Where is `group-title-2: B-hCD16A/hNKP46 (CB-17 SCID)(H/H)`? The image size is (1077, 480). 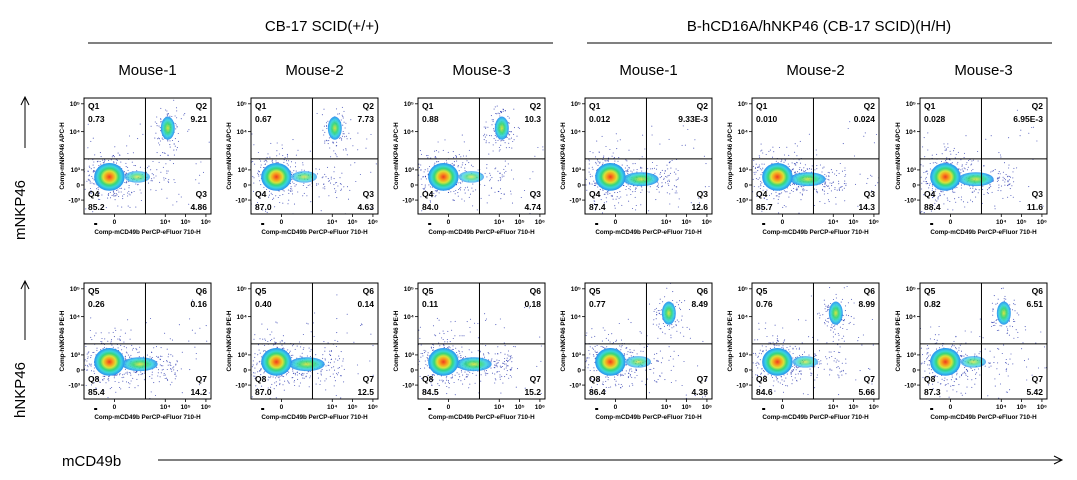 group-title-2: B-hCD16A/hNKP46 (CB-17 SCID)(H/H) is located at coordinates (819, 26).